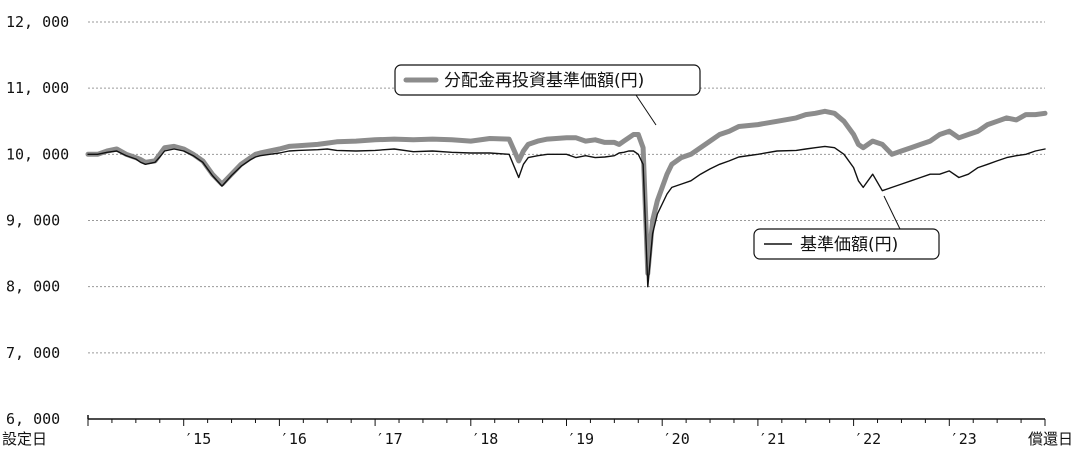 Image resolution: width=1075 pixels, height=452 pixels. What do you see at coordinates (197, 439) in the screenshot?
I see `x-tick-label: ′15` at bounding box center [197, 439].